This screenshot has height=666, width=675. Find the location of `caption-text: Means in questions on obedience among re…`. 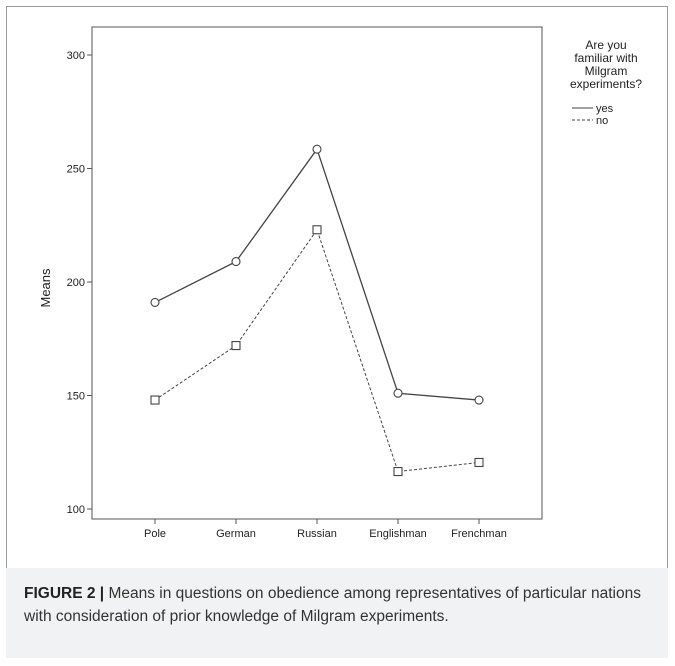

caption-text: Means in questions on obedience among re… is located at coordinates (332, 605).